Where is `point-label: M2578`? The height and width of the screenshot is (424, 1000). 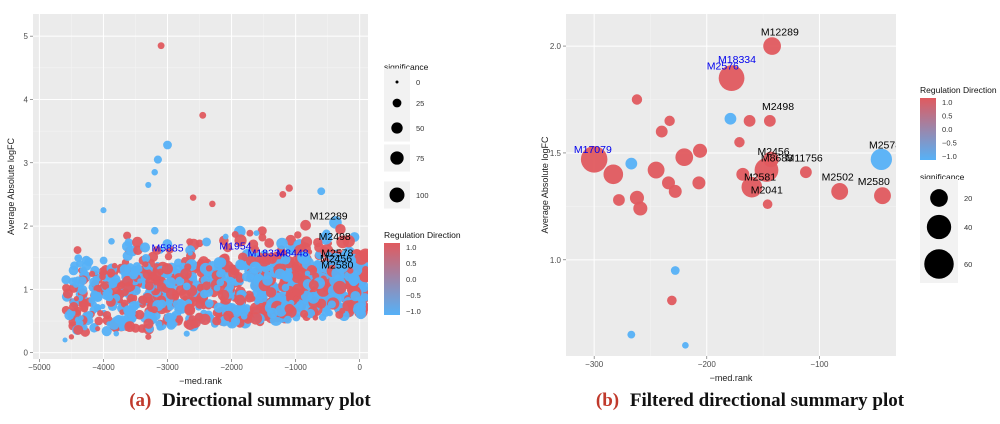 point-label: M2578 is located at coordinates (885, 146).